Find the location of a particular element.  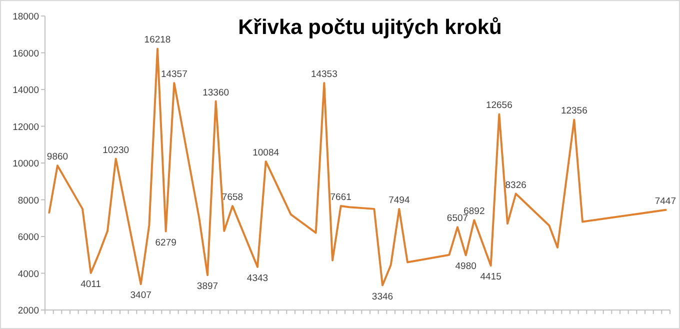

data-label: 10230 is located at coordinates (116, 150).